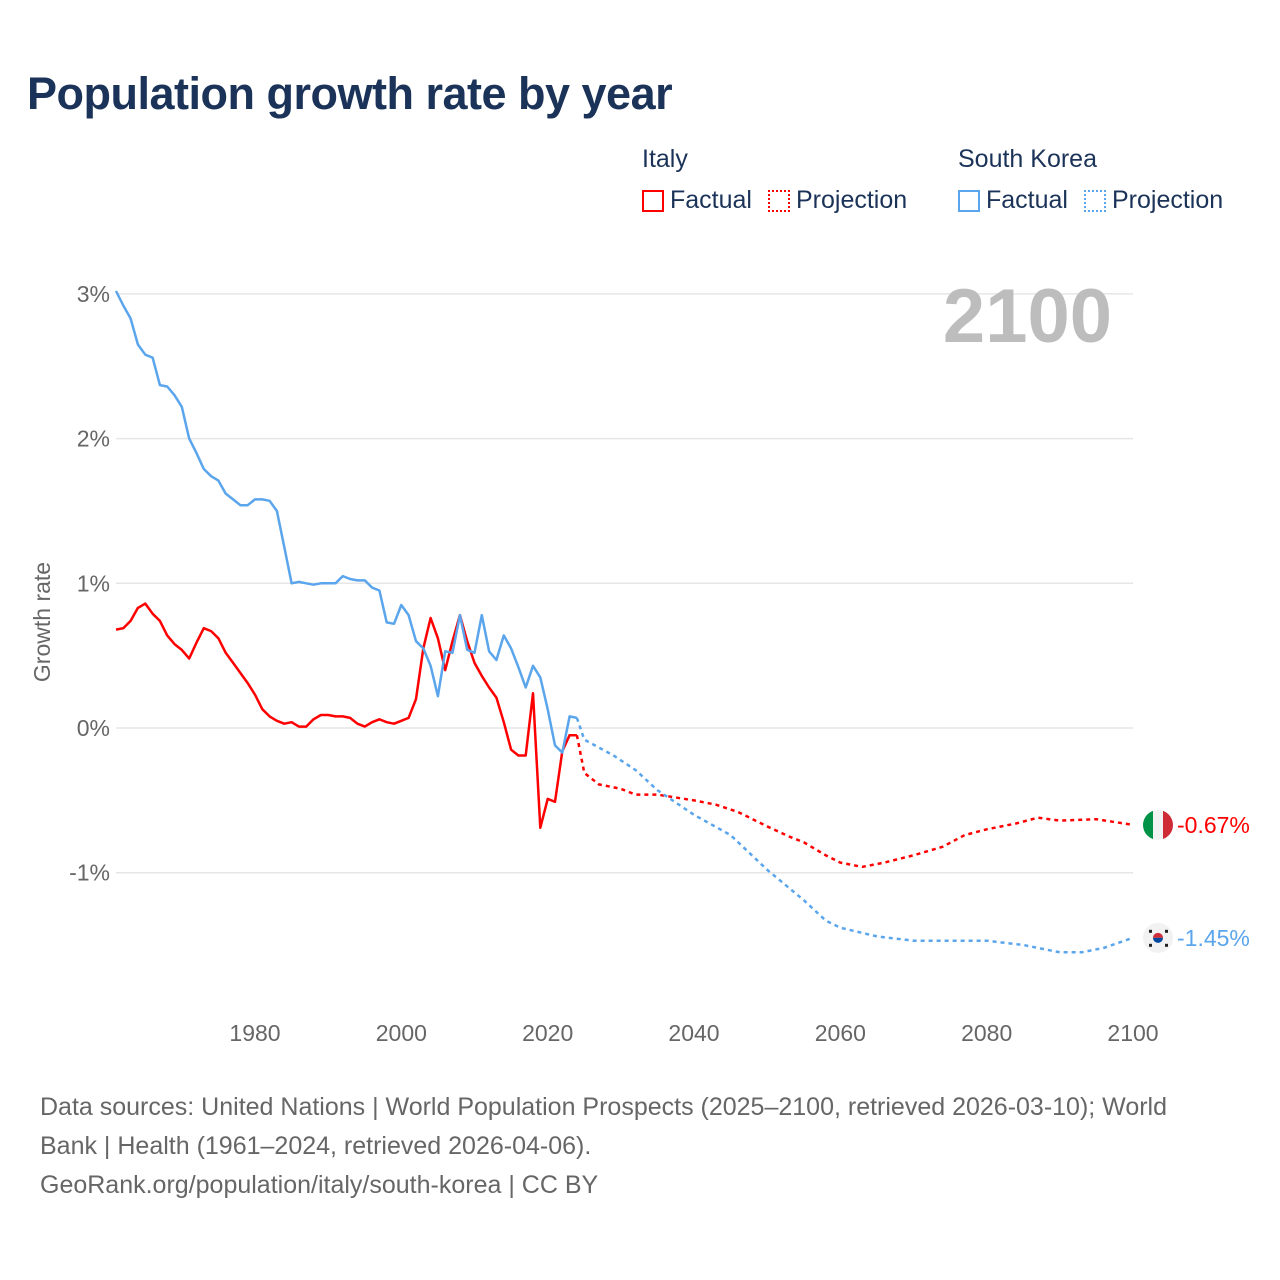 The width and height of the screenshot is (1280, 1280). What do you see at coordinates (547, 1033) in the screenshot?
I see `x-tick-label: 2020` at bounding box center [547, 1033].